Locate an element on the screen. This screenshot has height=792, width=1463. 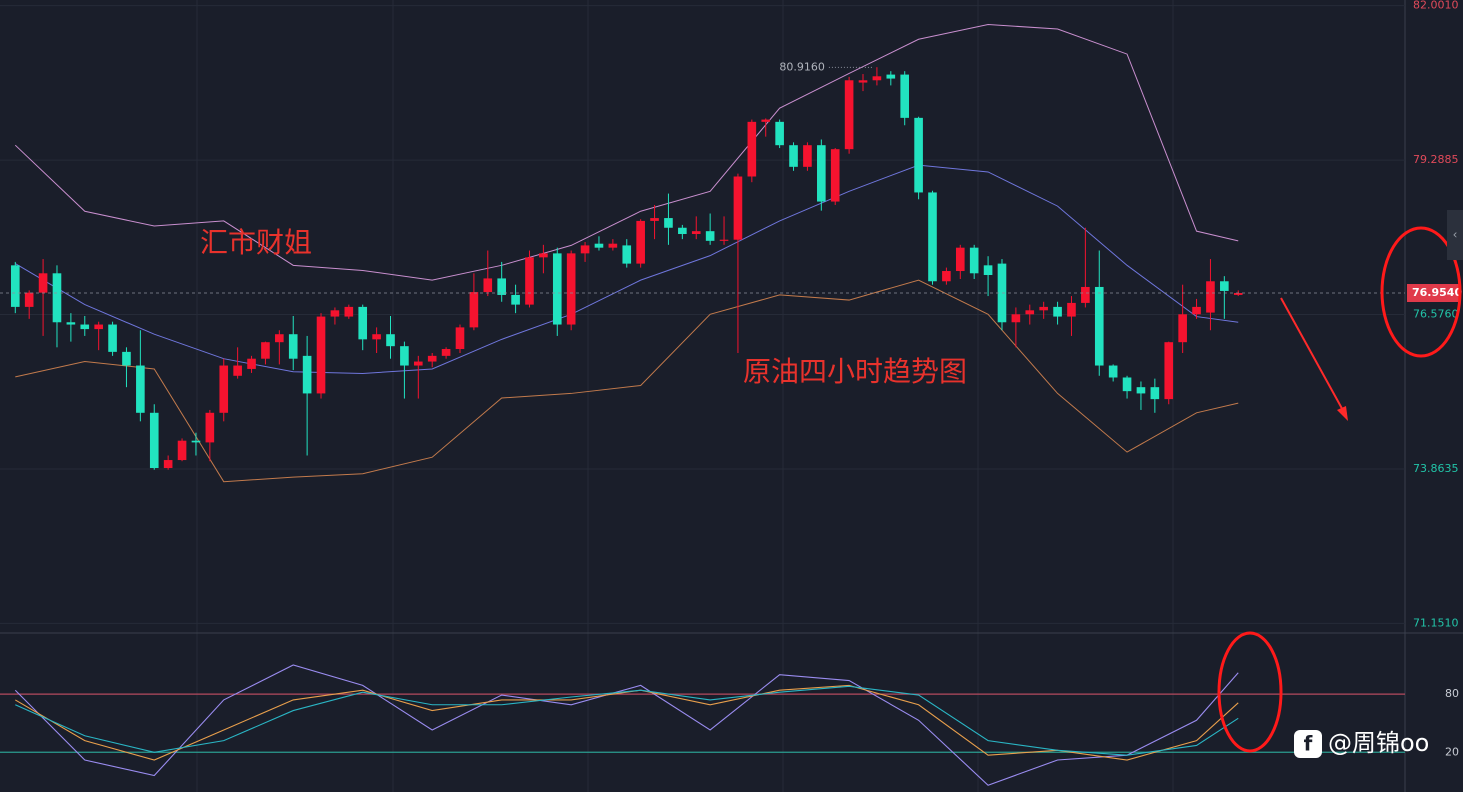
y-tick-label: 80 is located at coordinates (1452, 693).